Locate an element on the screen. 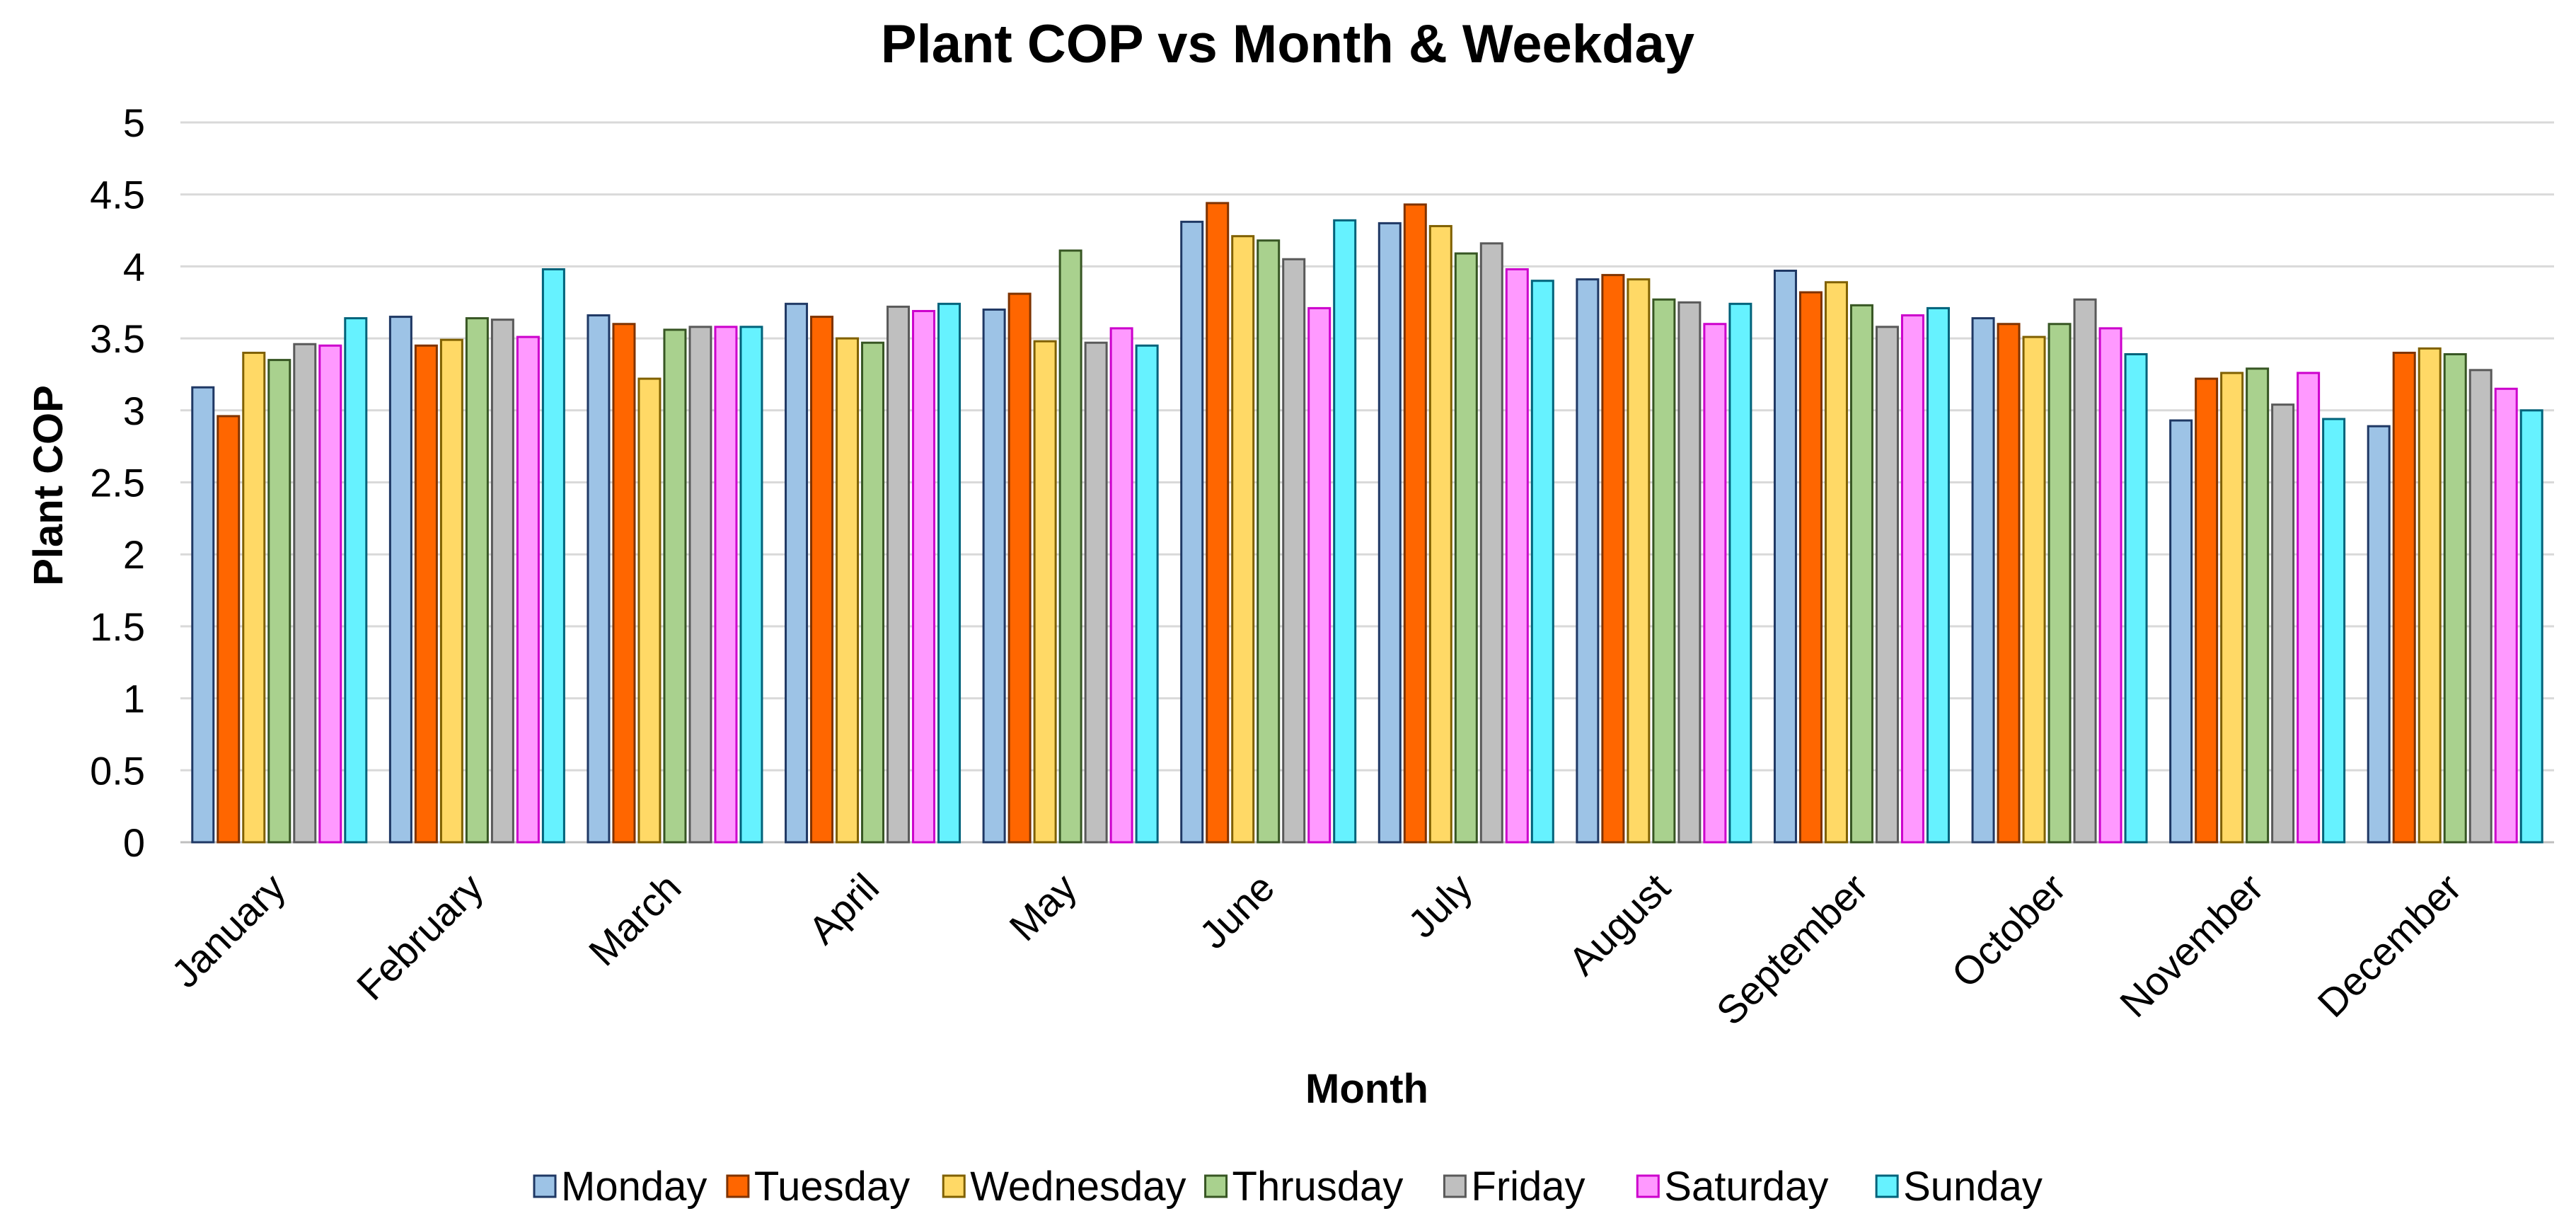 The height and width of the screenshot is (1228, 2576). bar-friday-january is located at coordinates (305, 593).